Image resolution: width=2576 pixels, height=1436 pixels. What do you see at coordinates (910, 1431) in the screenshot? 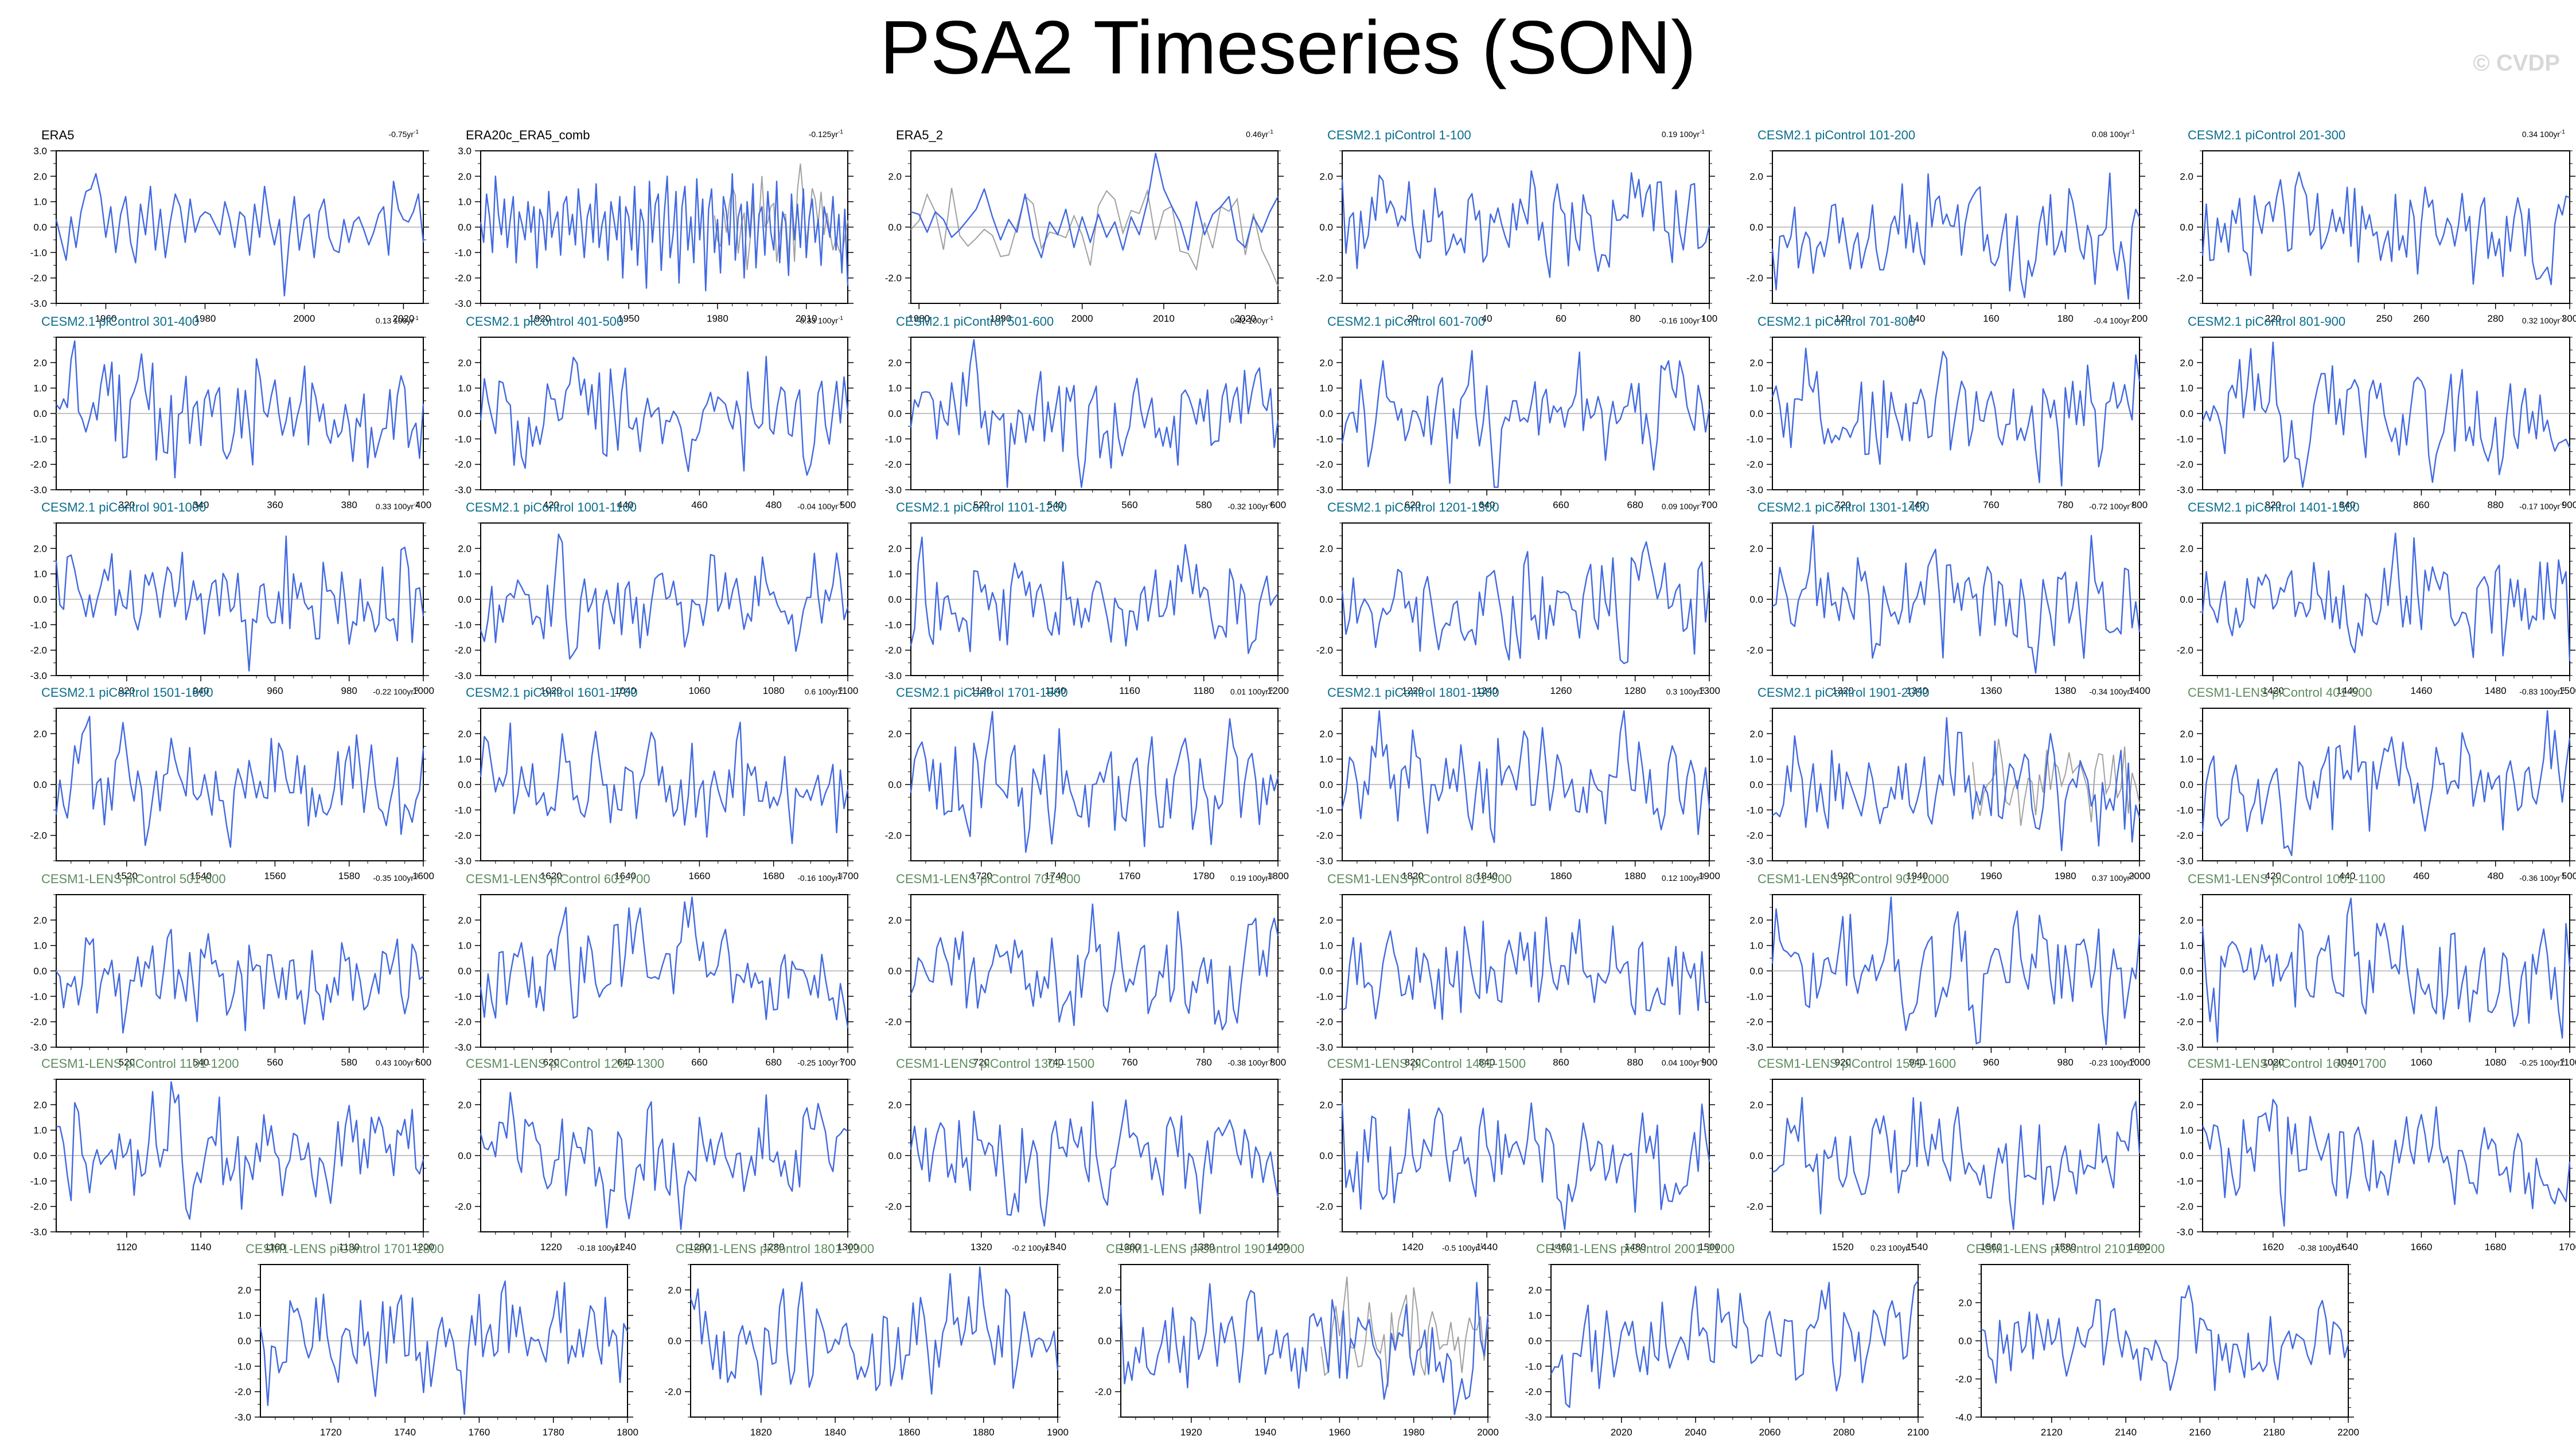
I see `x-tick-label: 1860` at bounding box center [910, 1431].